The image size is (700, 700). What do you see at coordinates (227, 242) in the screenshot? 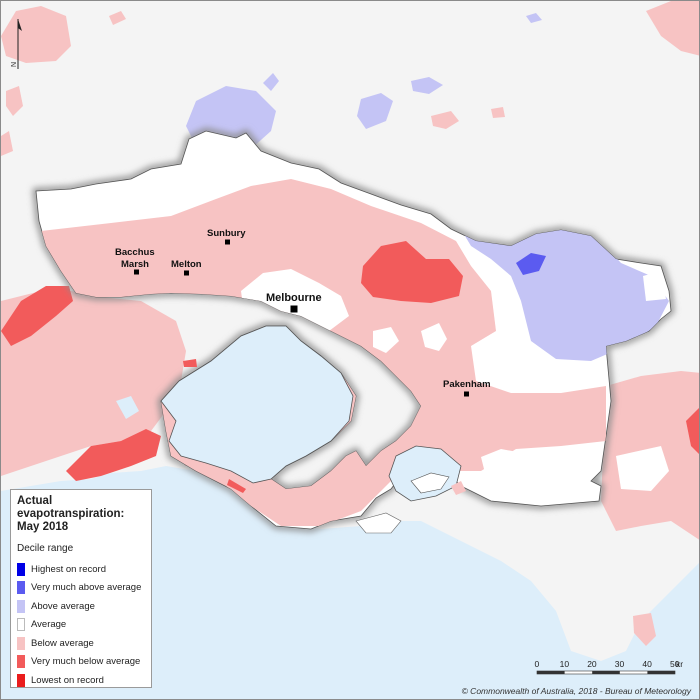
I see `sunbury-marker` at bounding box center [227, 242].